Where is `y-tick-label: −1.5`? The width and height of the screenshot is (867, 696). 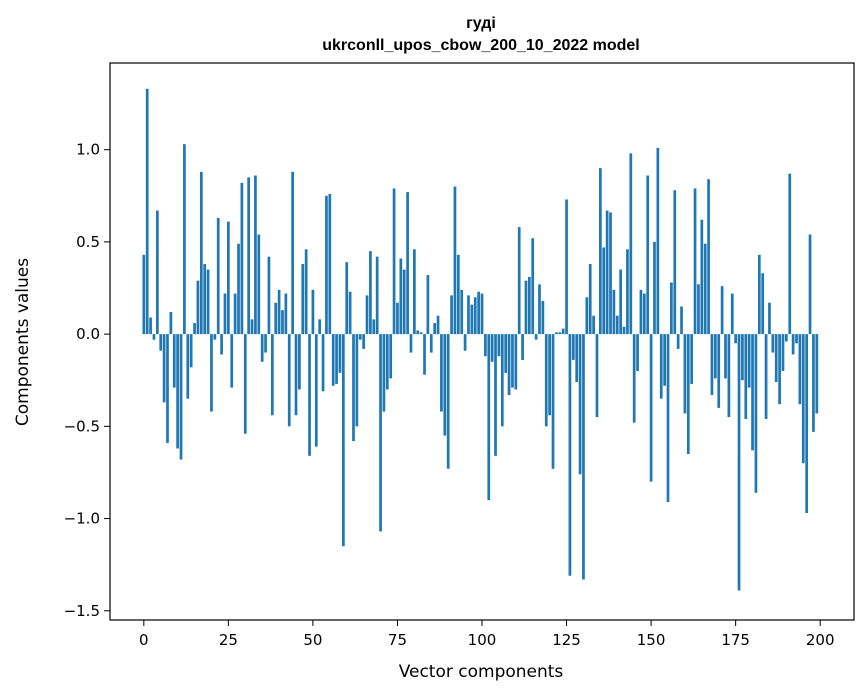 y-tick-label: −1.5 is located at coordinates (82, 611).